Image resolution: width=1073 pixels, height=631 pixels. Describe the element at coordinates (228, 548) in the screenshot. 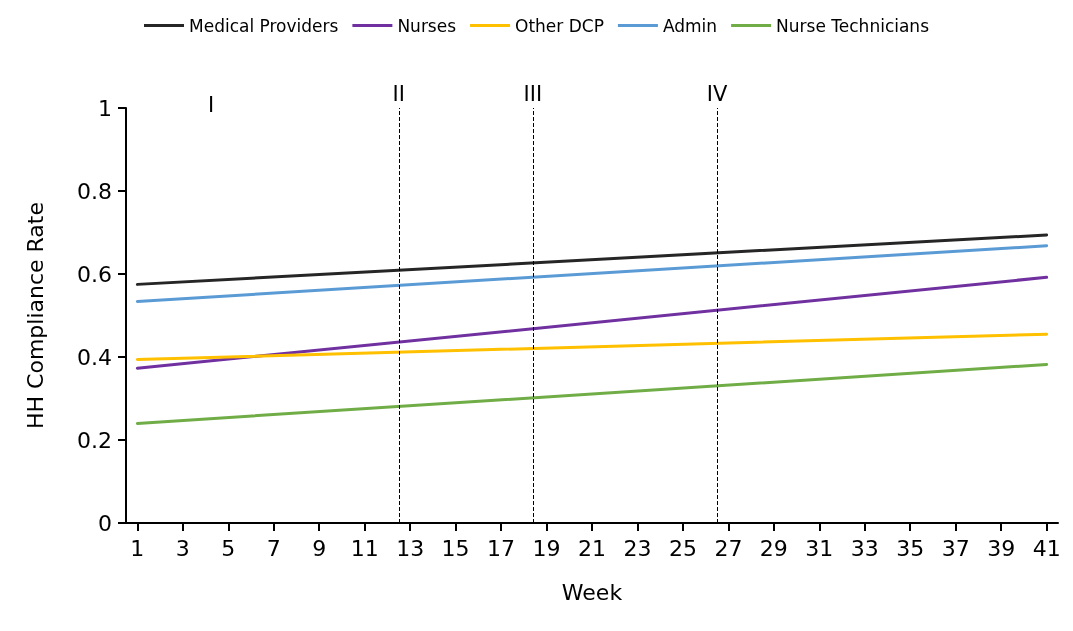

I see `x-tick-label: 5` at that location.